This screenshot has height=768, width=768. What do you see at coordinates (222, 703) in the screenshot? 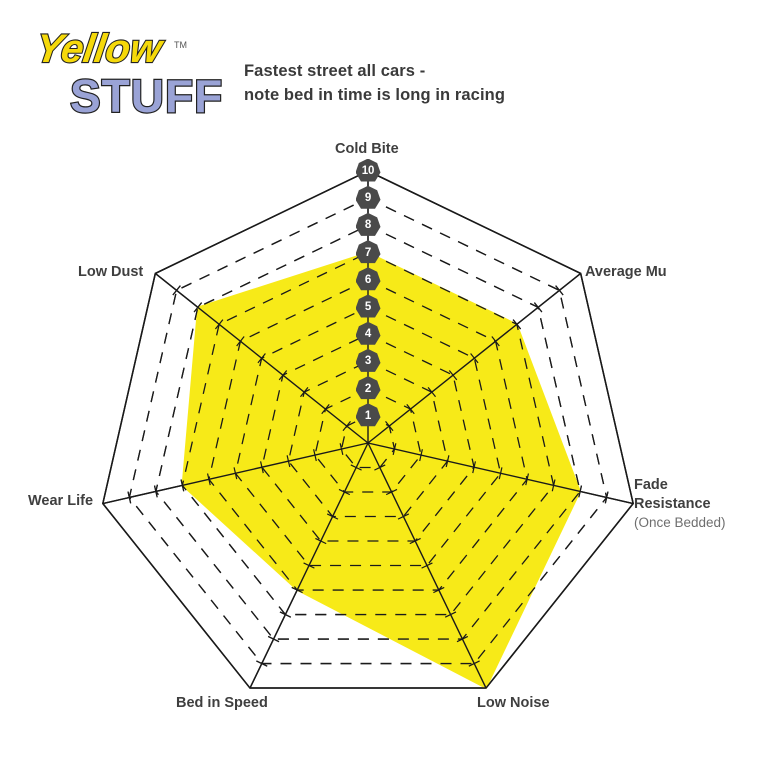
I see `axis-label-bed-in-speed: Bed in Speed` at bounding box center [222, 703].